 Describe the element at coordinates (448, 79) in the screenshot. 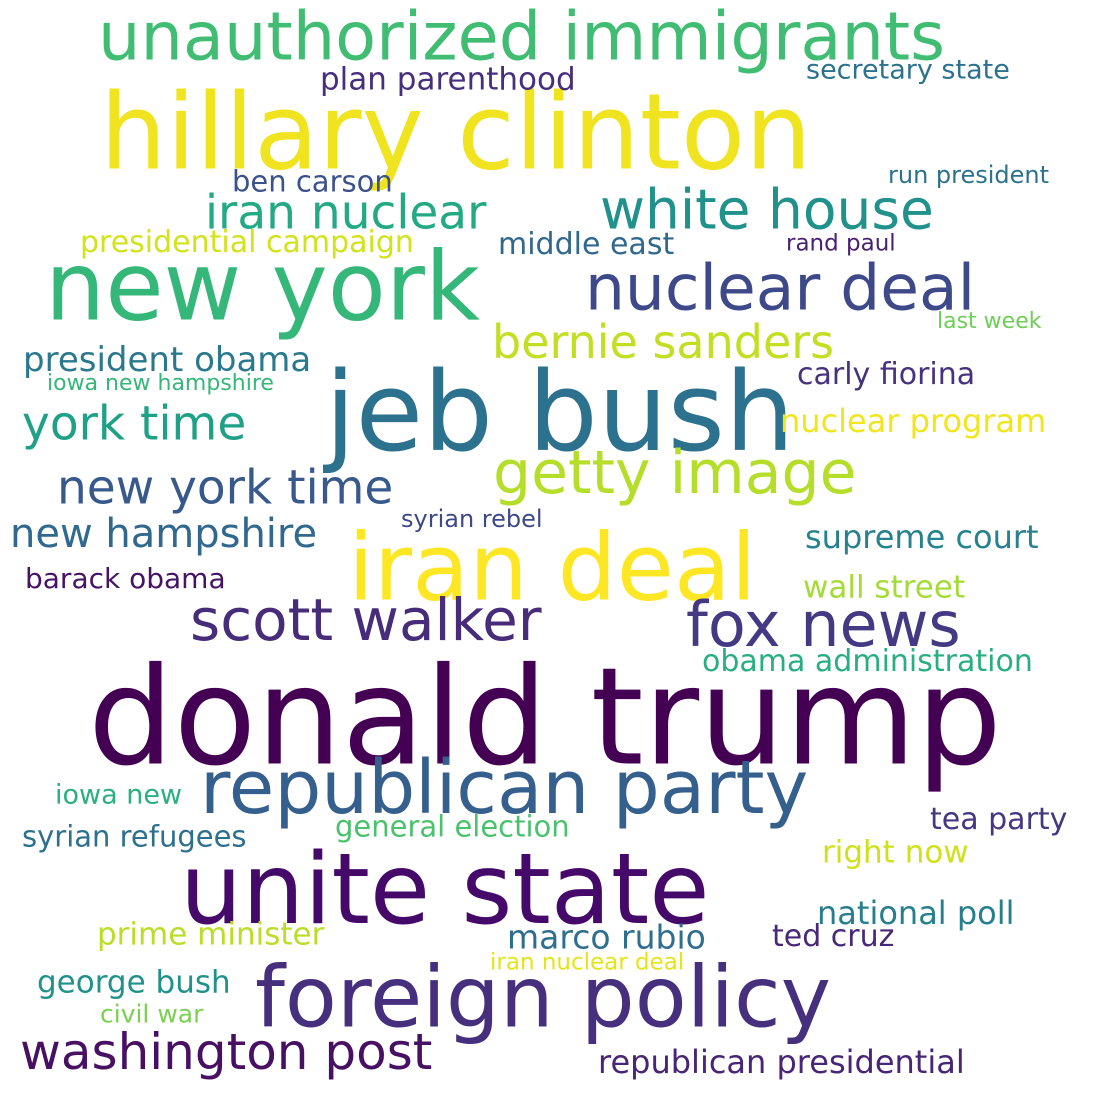

I see `word-plan-parenthood: plan parenthood` at that location.